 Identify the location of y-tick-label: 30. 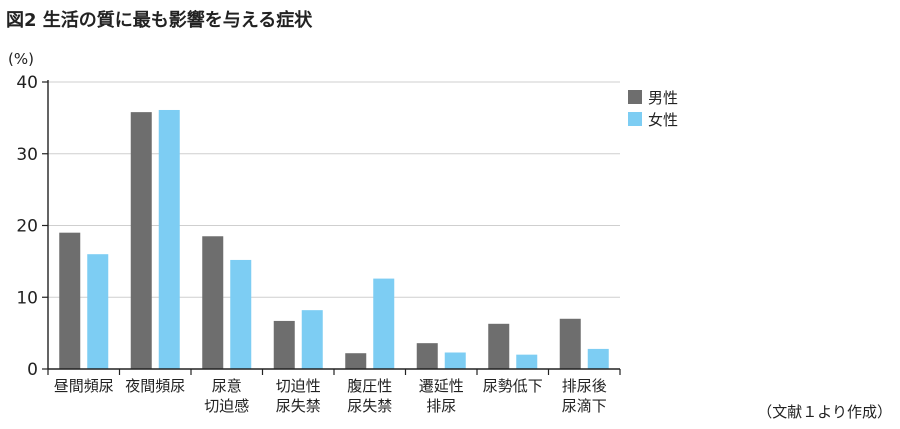
(27, 155).